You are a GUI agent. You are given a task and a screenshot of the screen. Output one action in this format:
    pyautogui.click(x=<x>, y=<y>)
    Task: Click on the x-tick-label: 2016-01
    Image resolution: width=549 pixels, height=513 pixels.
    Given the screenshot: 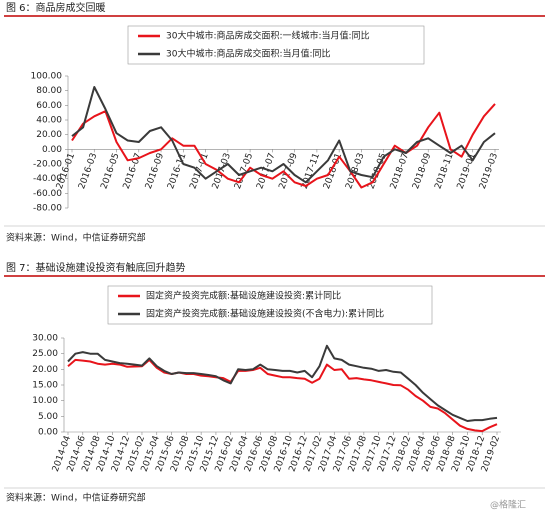 What is the action you would take?
    pyautogui.click(x=66, y=171)
    